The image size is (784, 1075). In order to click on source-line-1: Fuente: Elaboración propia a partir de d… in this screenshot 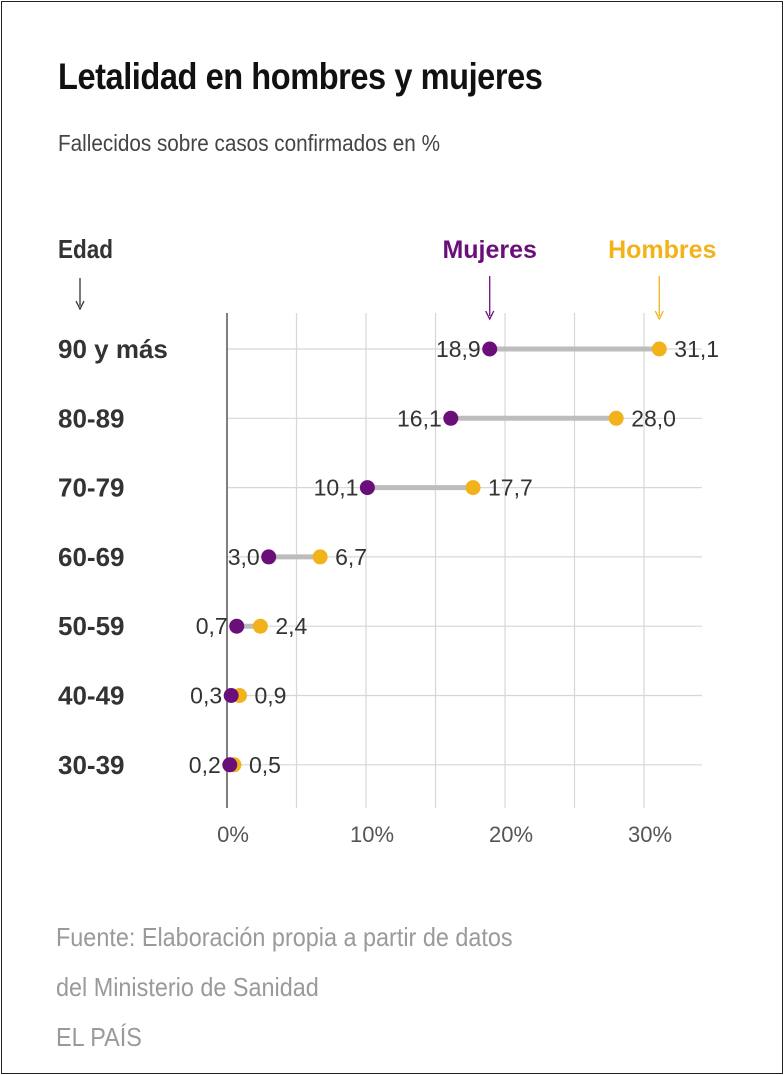, I will do `click(284, 937)`.